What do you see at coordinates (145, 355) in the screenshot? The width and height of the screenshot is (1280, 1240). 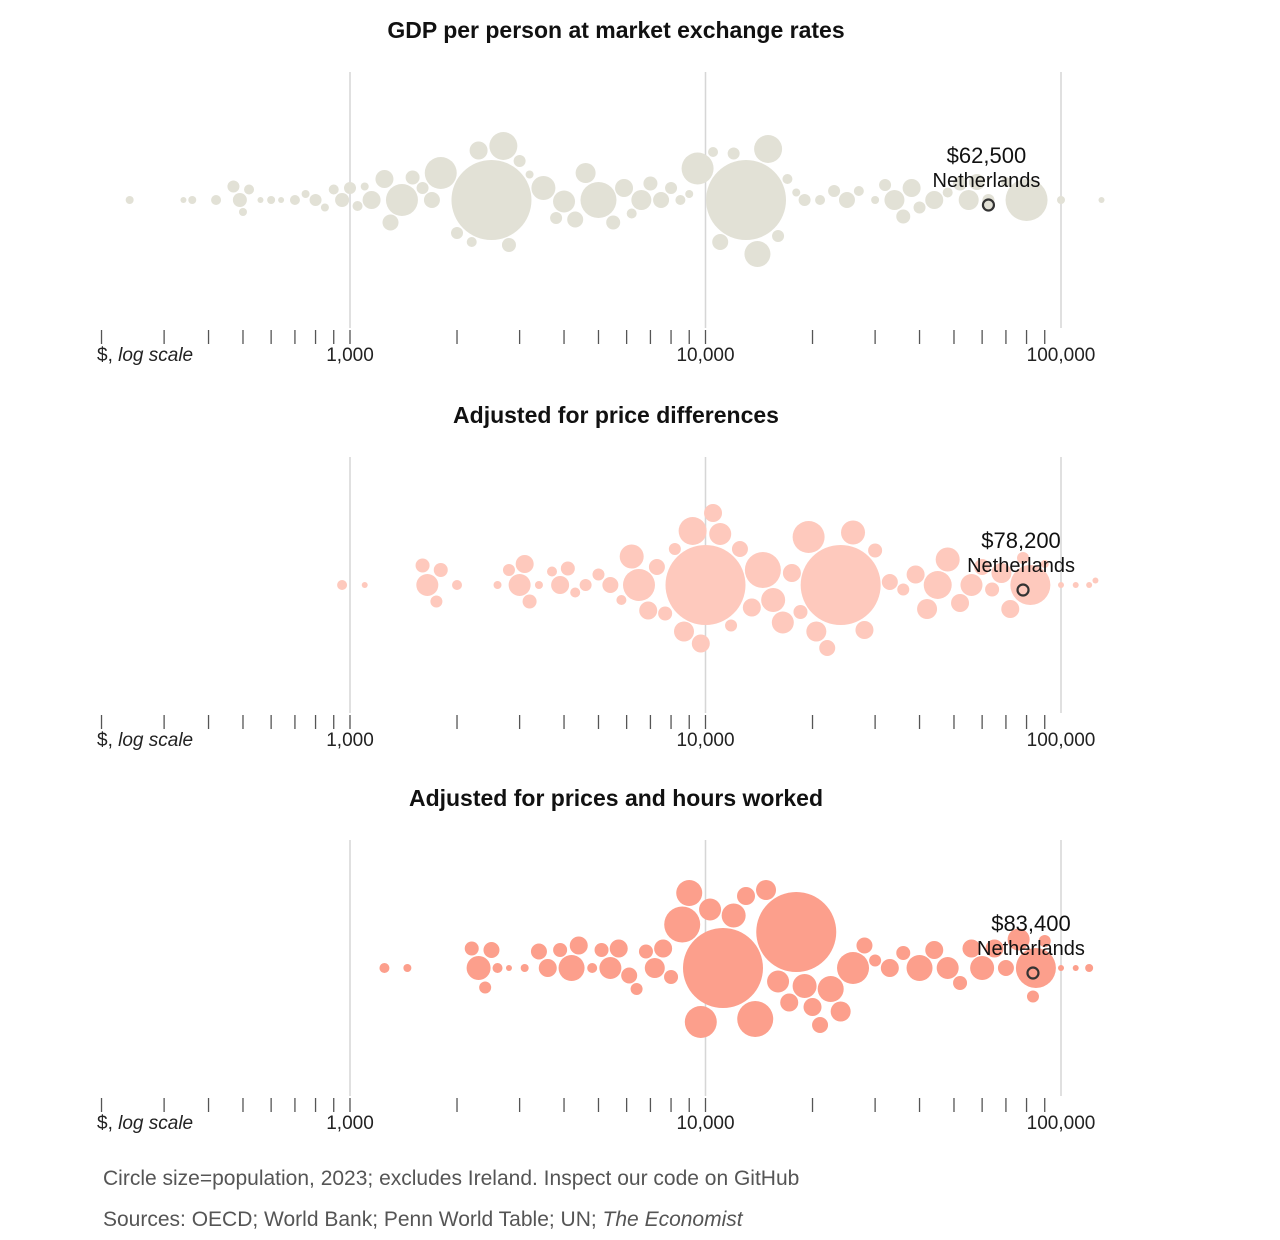 I see `axis-unit-label: $, log scale` at bounding box center [145, 355].